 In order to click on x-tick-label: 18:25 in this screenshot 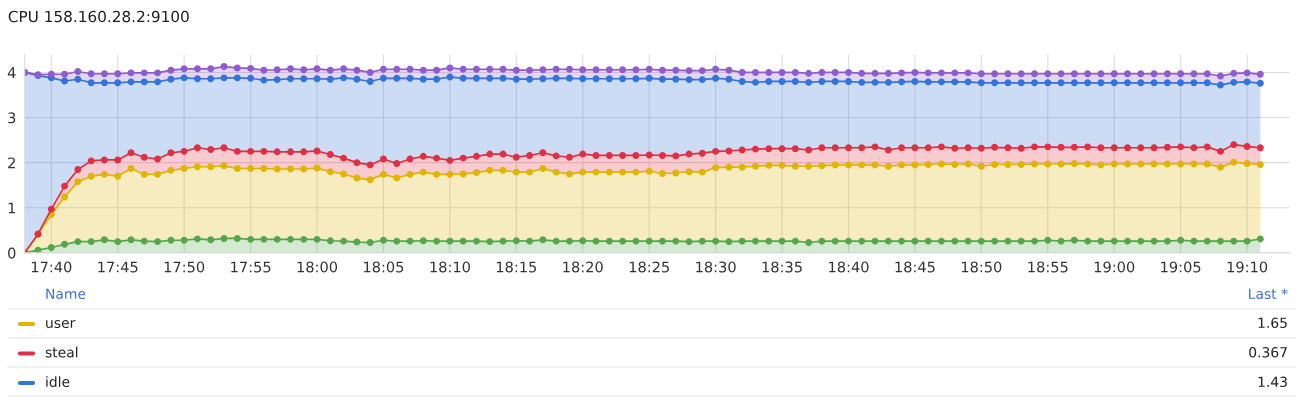, I will do `click(649, 267)`.